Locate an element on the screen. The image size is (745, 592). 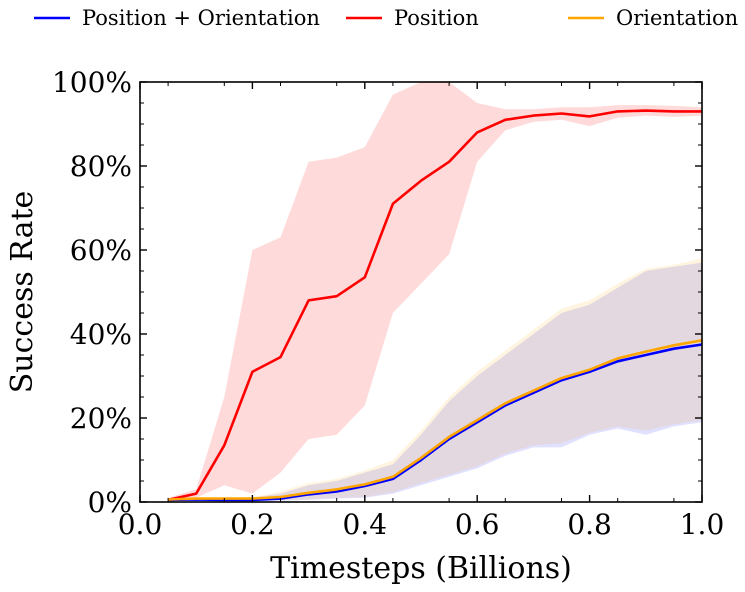
x-axis-label: Timesteps (Billions) is located at coordinates (421, 568).